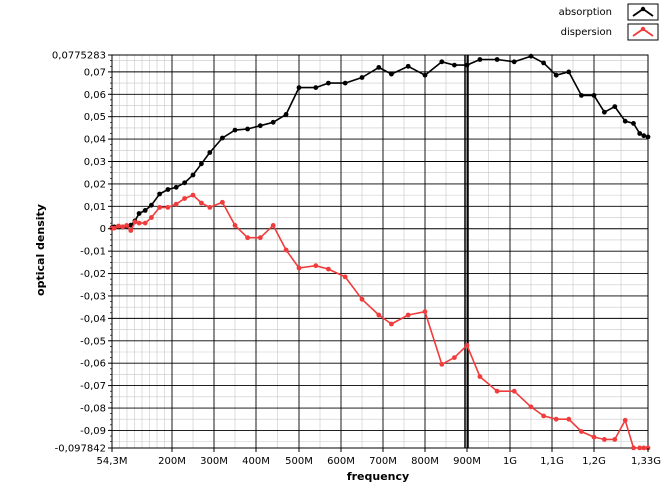 The height and width of the screenshot is (488, 672). What do you see at coordinates (467, 461) in the screenshot?
I see `x-tick-label: 900M` at bounding box center [467, 461].